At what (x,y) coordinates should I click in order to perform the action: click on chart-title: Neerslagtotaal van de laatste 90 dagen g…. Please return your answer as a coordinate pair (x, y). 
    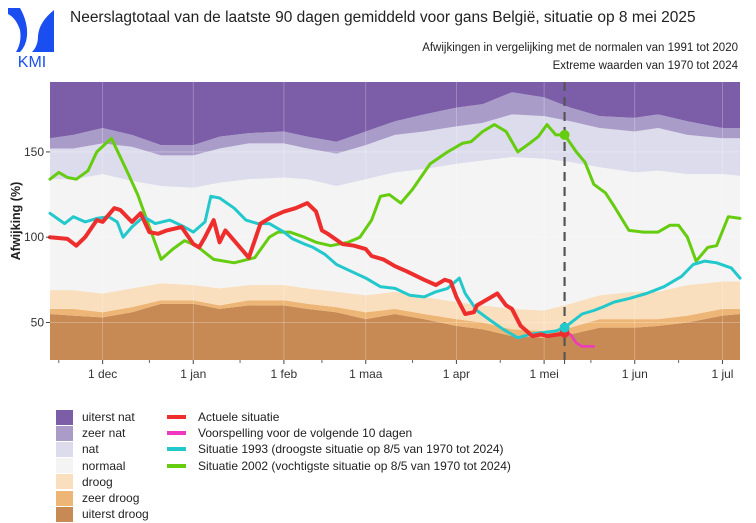
    Looking at the image, I should click on (383, 17).